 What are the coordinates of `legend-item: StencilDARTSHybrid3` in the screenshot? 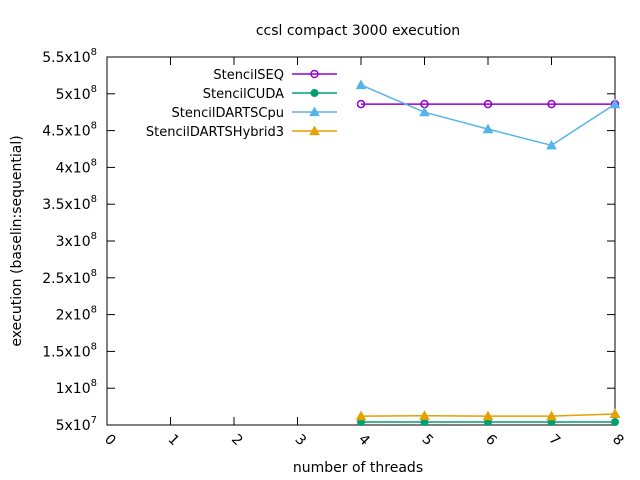 It's located at (241, 132).